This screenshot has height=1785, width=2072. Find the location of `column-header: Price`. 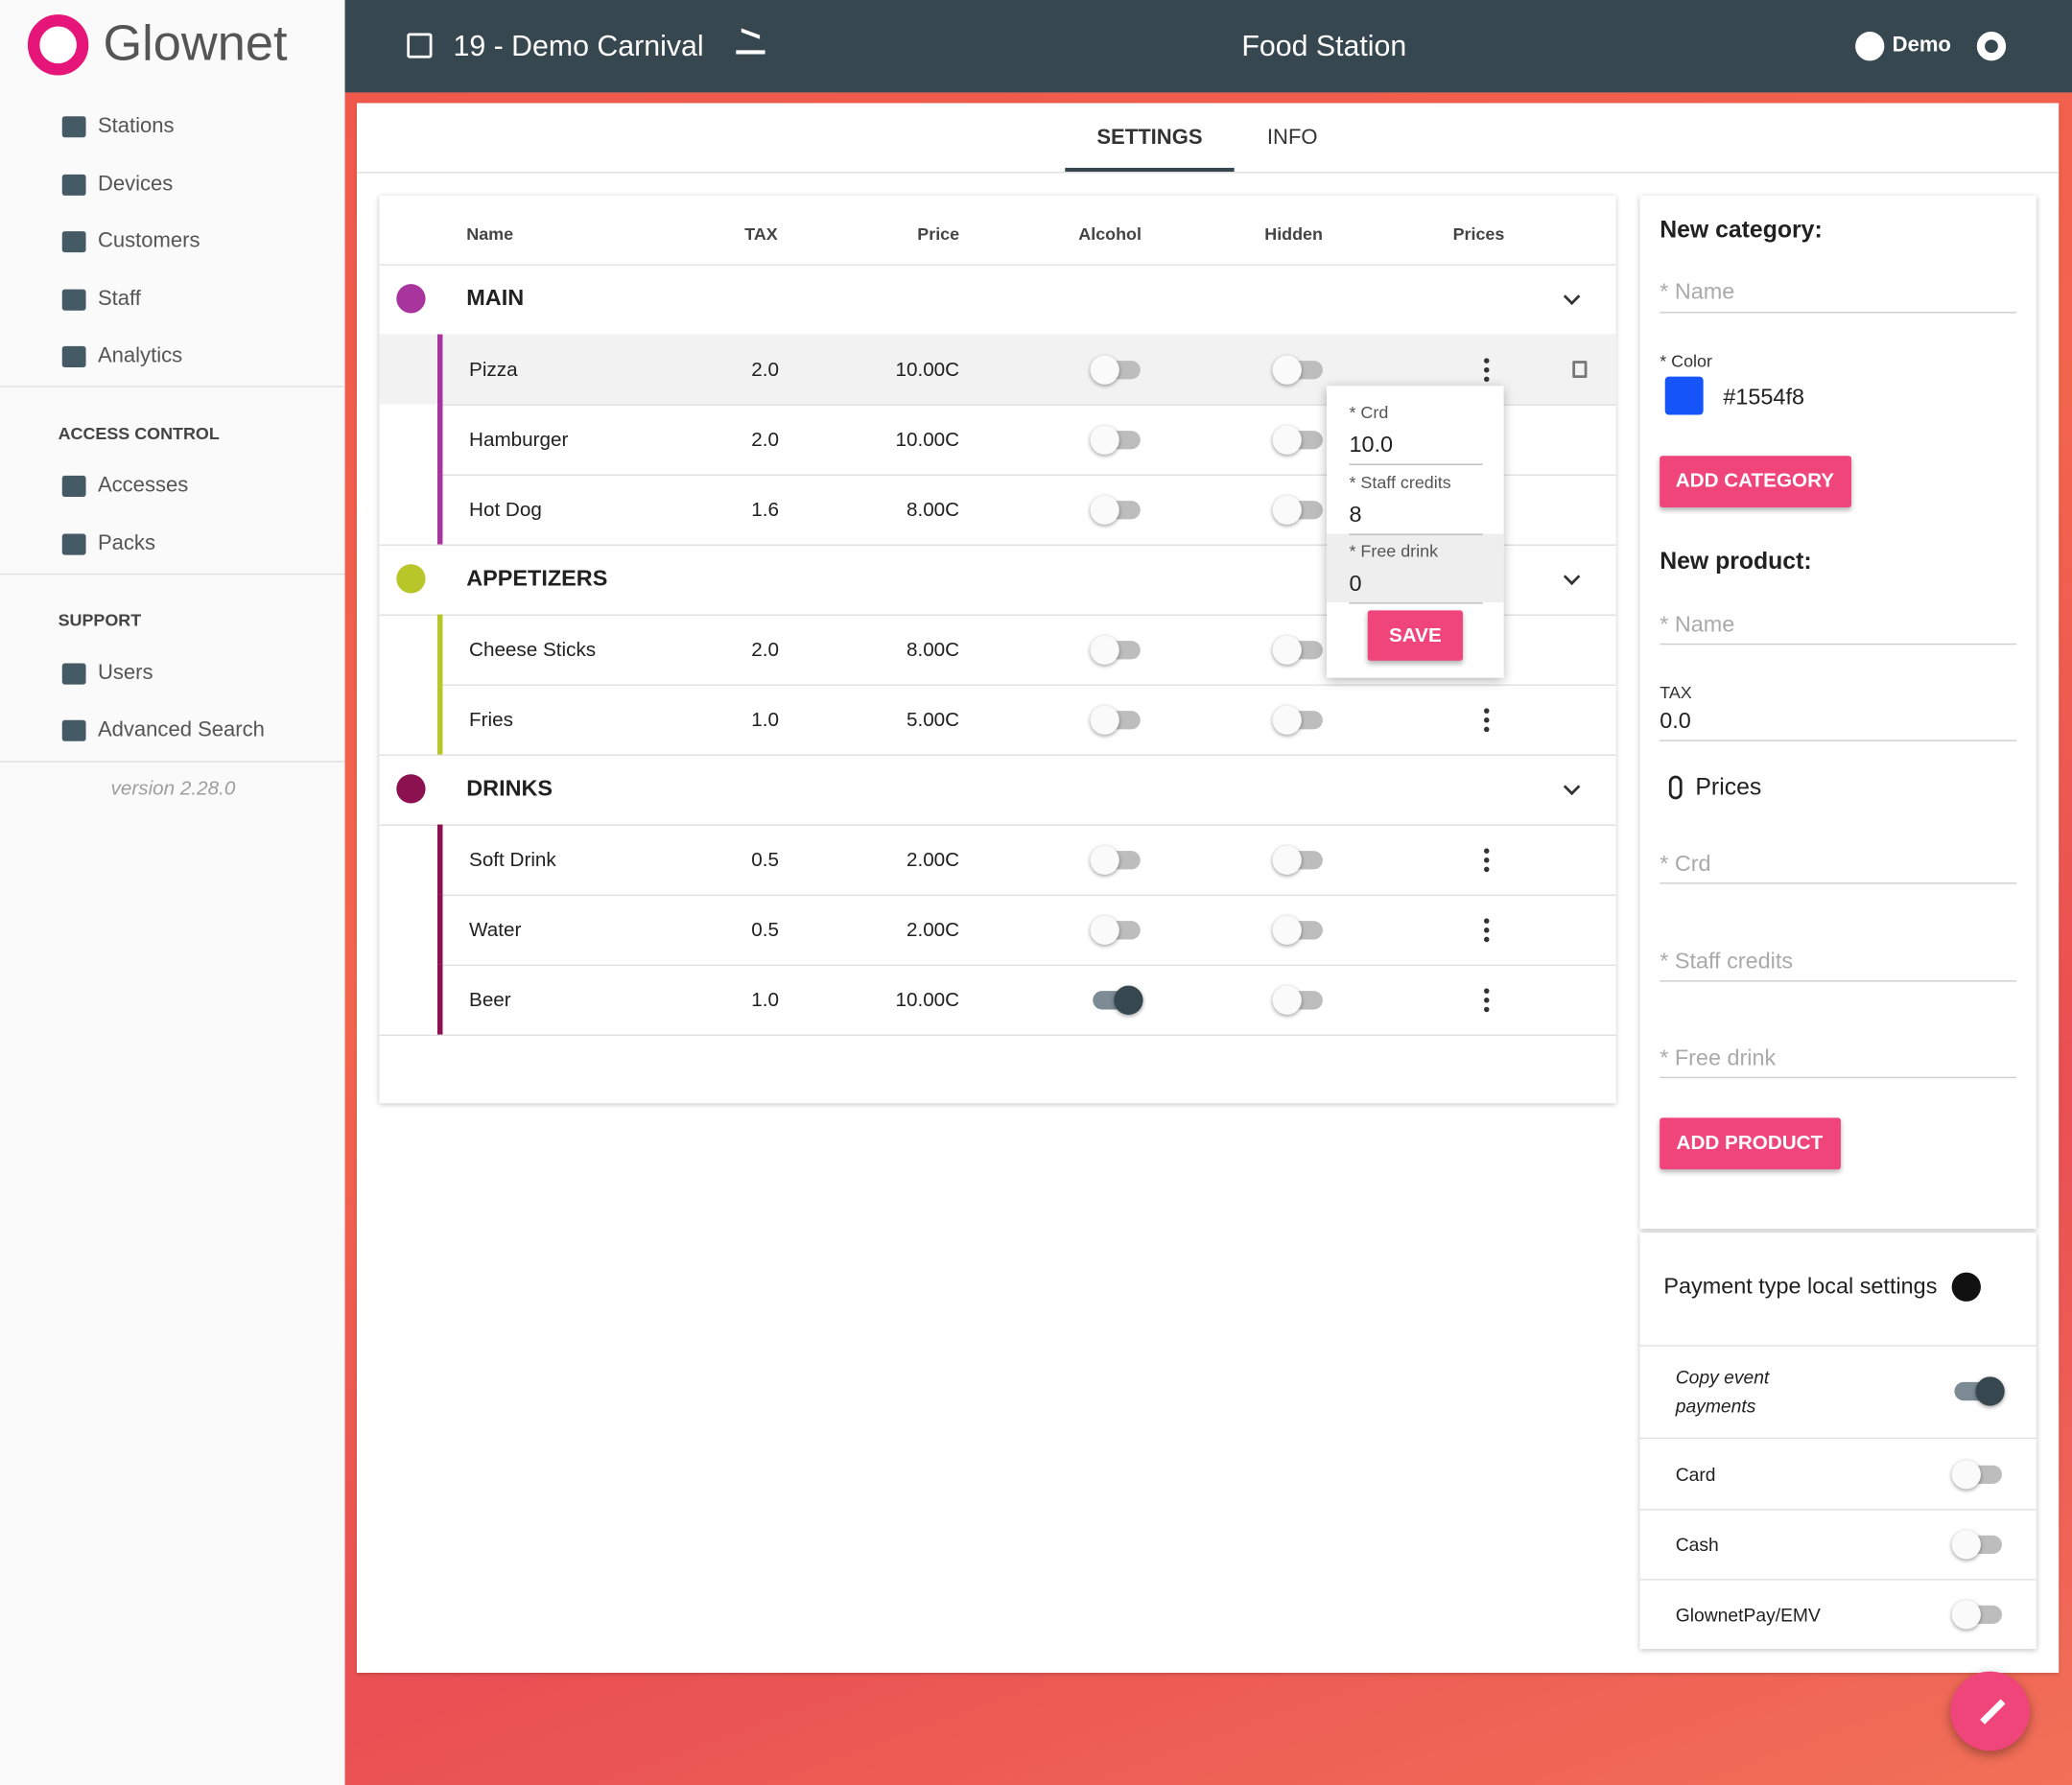

column-header: Price is located at coordinates (938, 234).